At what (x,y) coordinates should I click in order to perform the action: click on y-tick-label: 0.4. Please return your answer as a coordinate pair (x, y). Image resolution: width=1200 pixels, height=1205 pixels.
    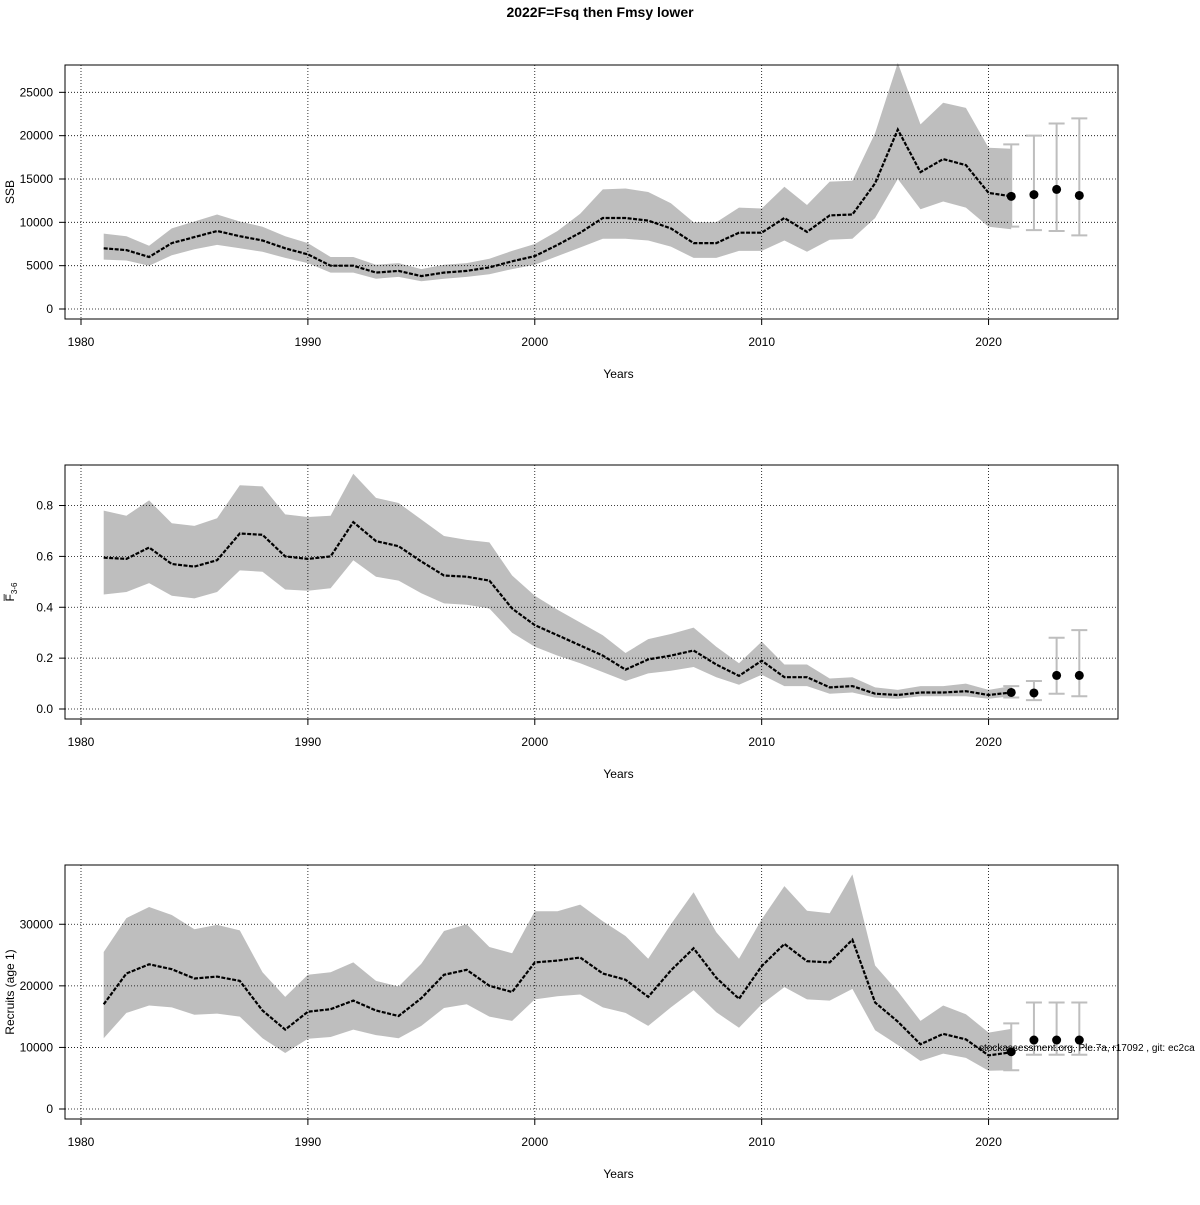
    Looking at the image, I should click on (44, 607).